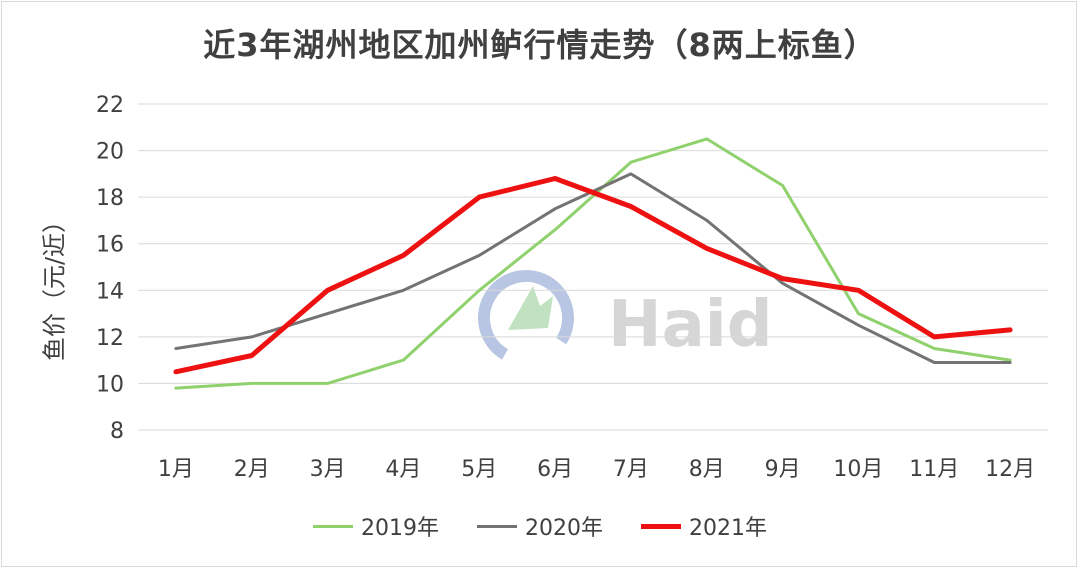 This screenshot has width=1080, height=570. I want to click on x-tick-labels: 1月 2月 3月 4月 5月 6月 7月 8月 9月 10月 11月 12月, so click(596, 469).